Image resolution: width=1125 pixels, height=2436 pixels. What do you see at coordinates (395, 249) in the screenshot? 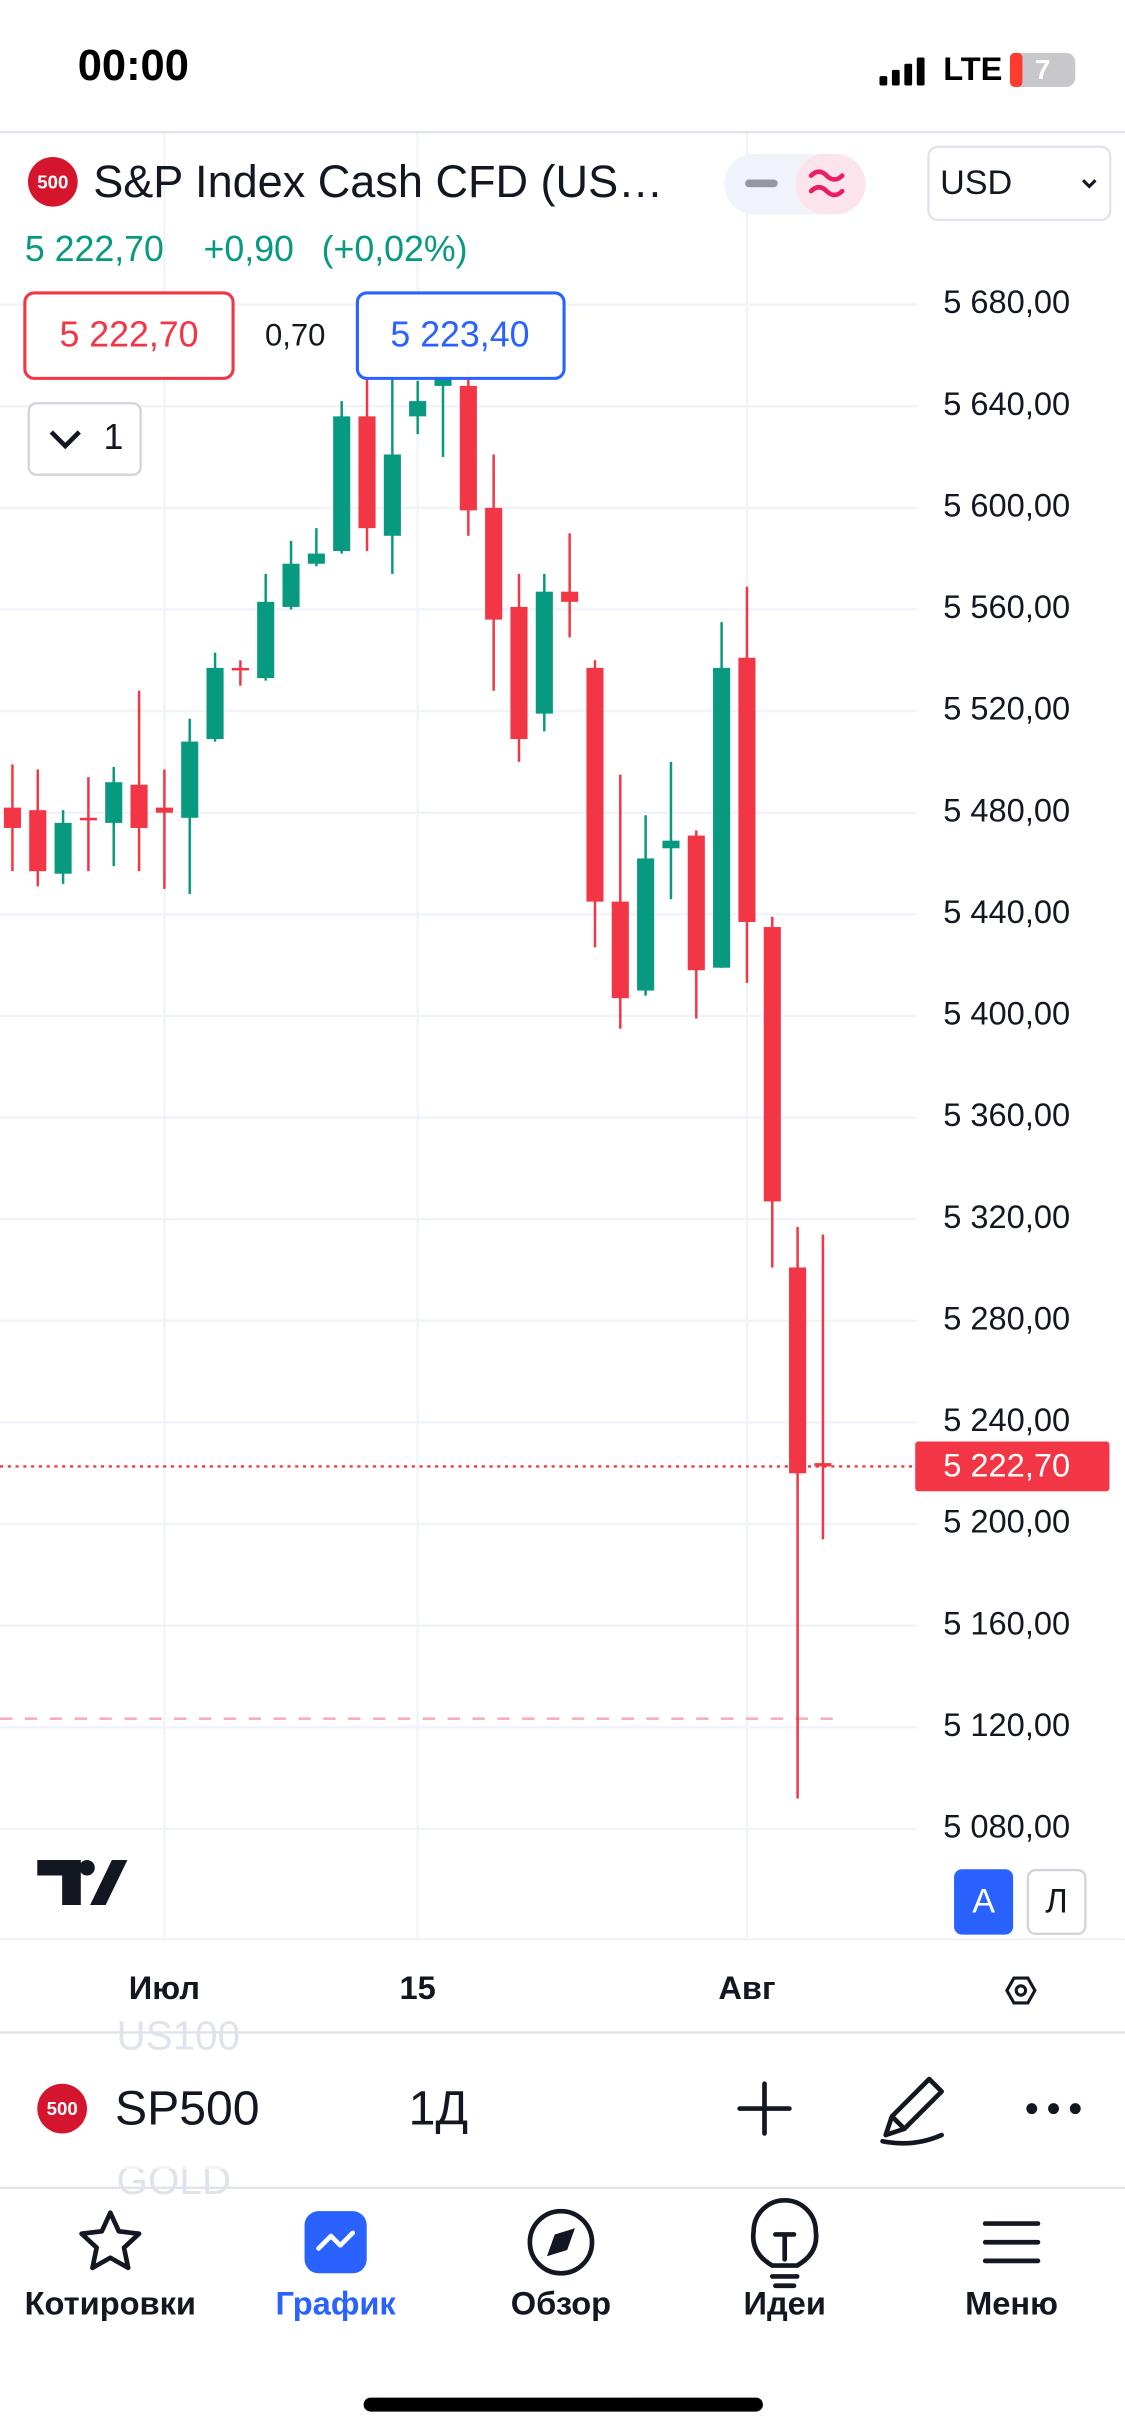
I see `change-percent: (+0,02%)` at bounding box center [395, 249].